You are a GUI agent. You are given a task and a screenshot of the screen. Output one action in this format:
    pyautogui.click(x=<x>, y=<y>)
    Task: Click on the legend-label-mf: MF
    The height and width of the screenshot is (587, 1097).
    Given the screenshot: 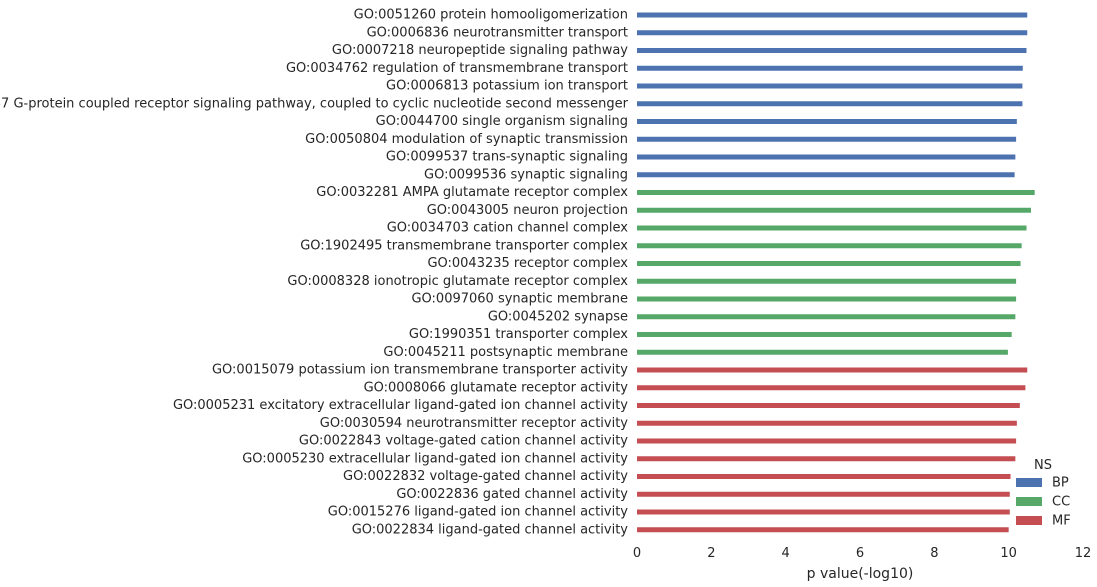 What is the action you would take?
    pyautogui.click(x=1061, y=521)
    